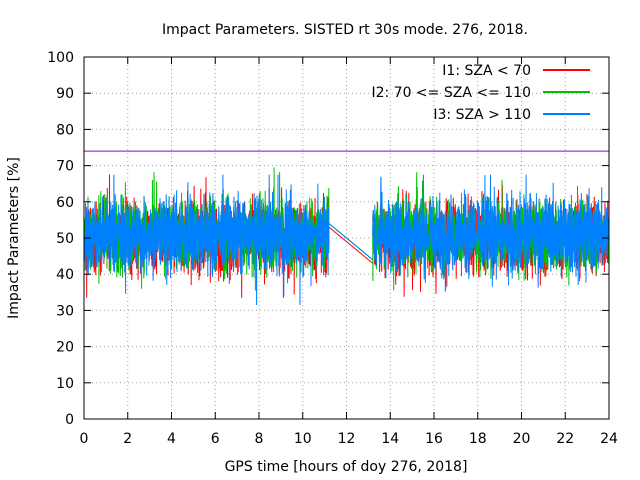  What do you see at coordinates (65, 239) in the screenshot?
I see `y-tick-label: 50` at bounding box center [65, 239].